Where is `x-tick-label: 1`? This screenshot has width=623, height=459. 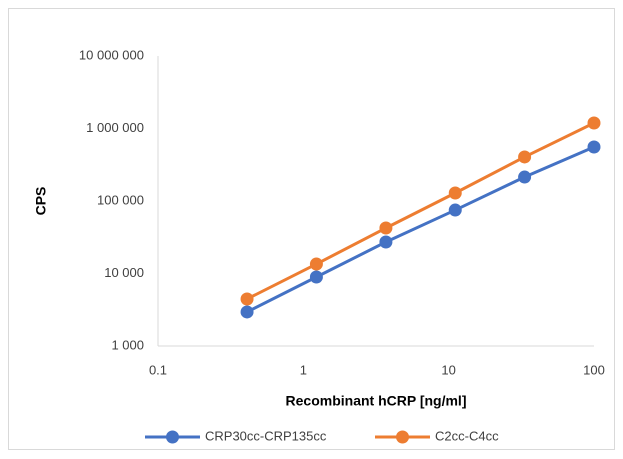 x-tick-label: 1 is located at coordinates (303, 369).